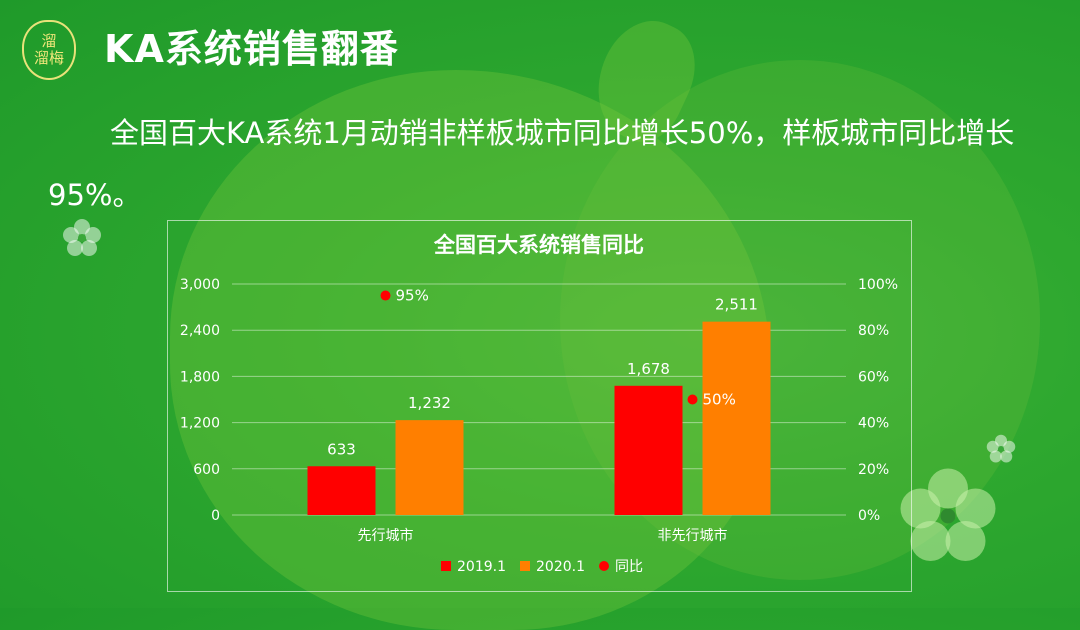 This screenshot has height=630, width=1080. What do you see at coordinates (873, 470) in the screenshot?
I see `right-axis-tick-label: 20%` at bounding box center [873, 470].